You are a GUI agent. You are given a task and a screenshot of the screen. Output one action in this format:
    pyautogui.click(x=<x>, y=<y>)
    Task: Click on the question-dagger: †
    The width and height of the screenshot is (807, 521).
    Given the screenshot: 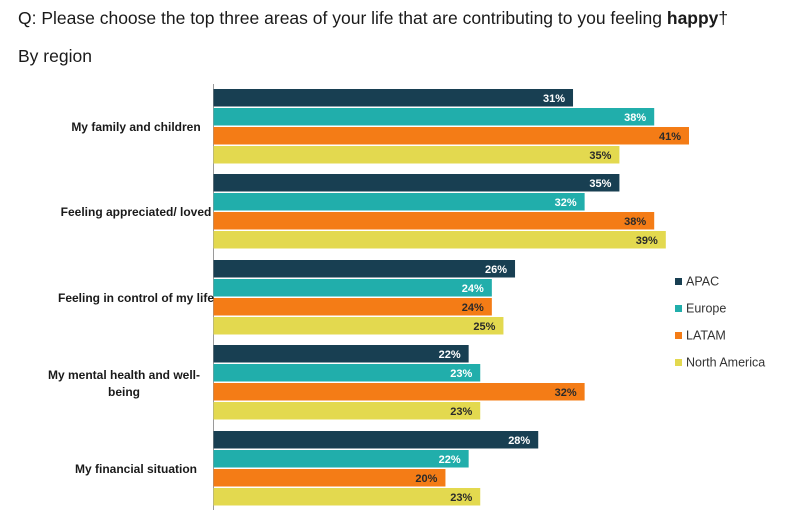 What is the action you would take?
    pyautogui.click(x=723, y=18)
    